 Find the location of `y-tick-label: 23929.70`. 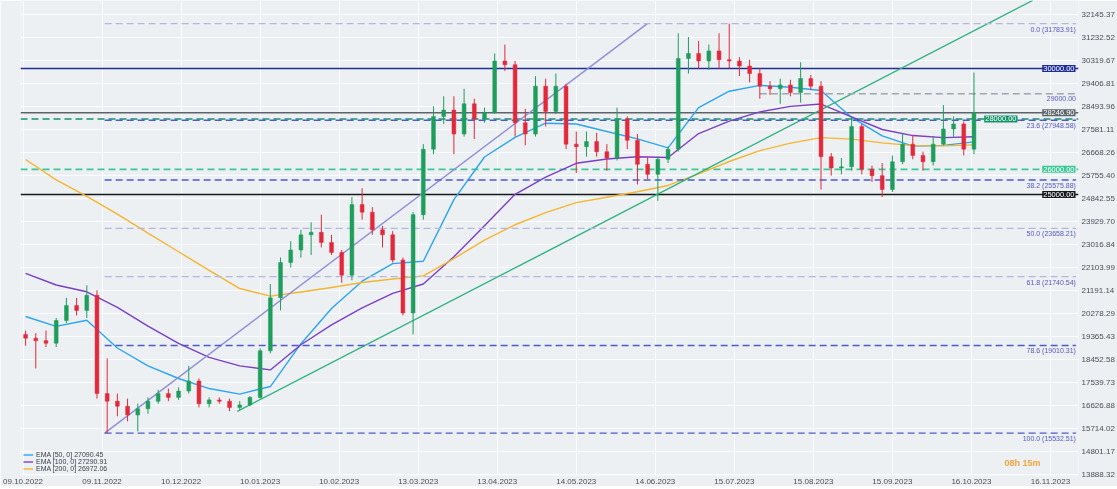

y-tick-label: 23929.70 is located at coordinates (1098, 221).